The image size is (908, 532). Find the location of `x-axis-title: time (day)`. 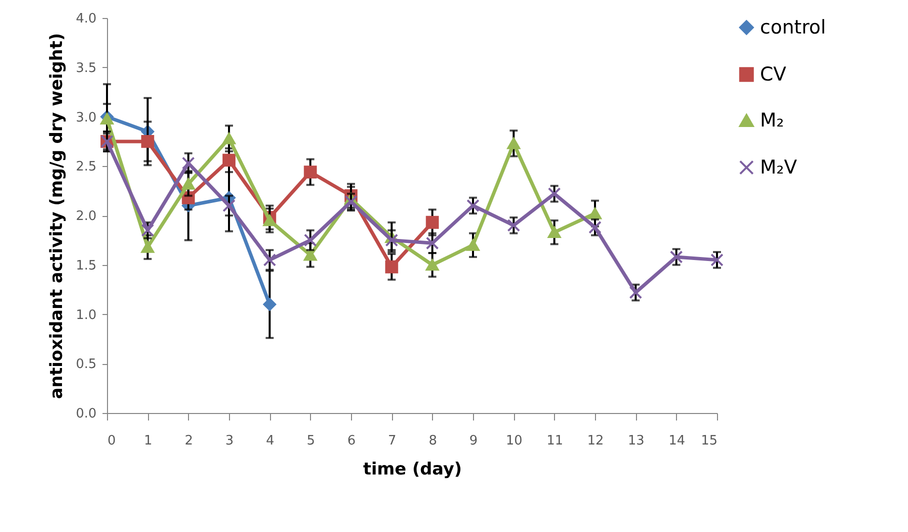

x-axis-title: time (day) is located at coordinates (412, 470).